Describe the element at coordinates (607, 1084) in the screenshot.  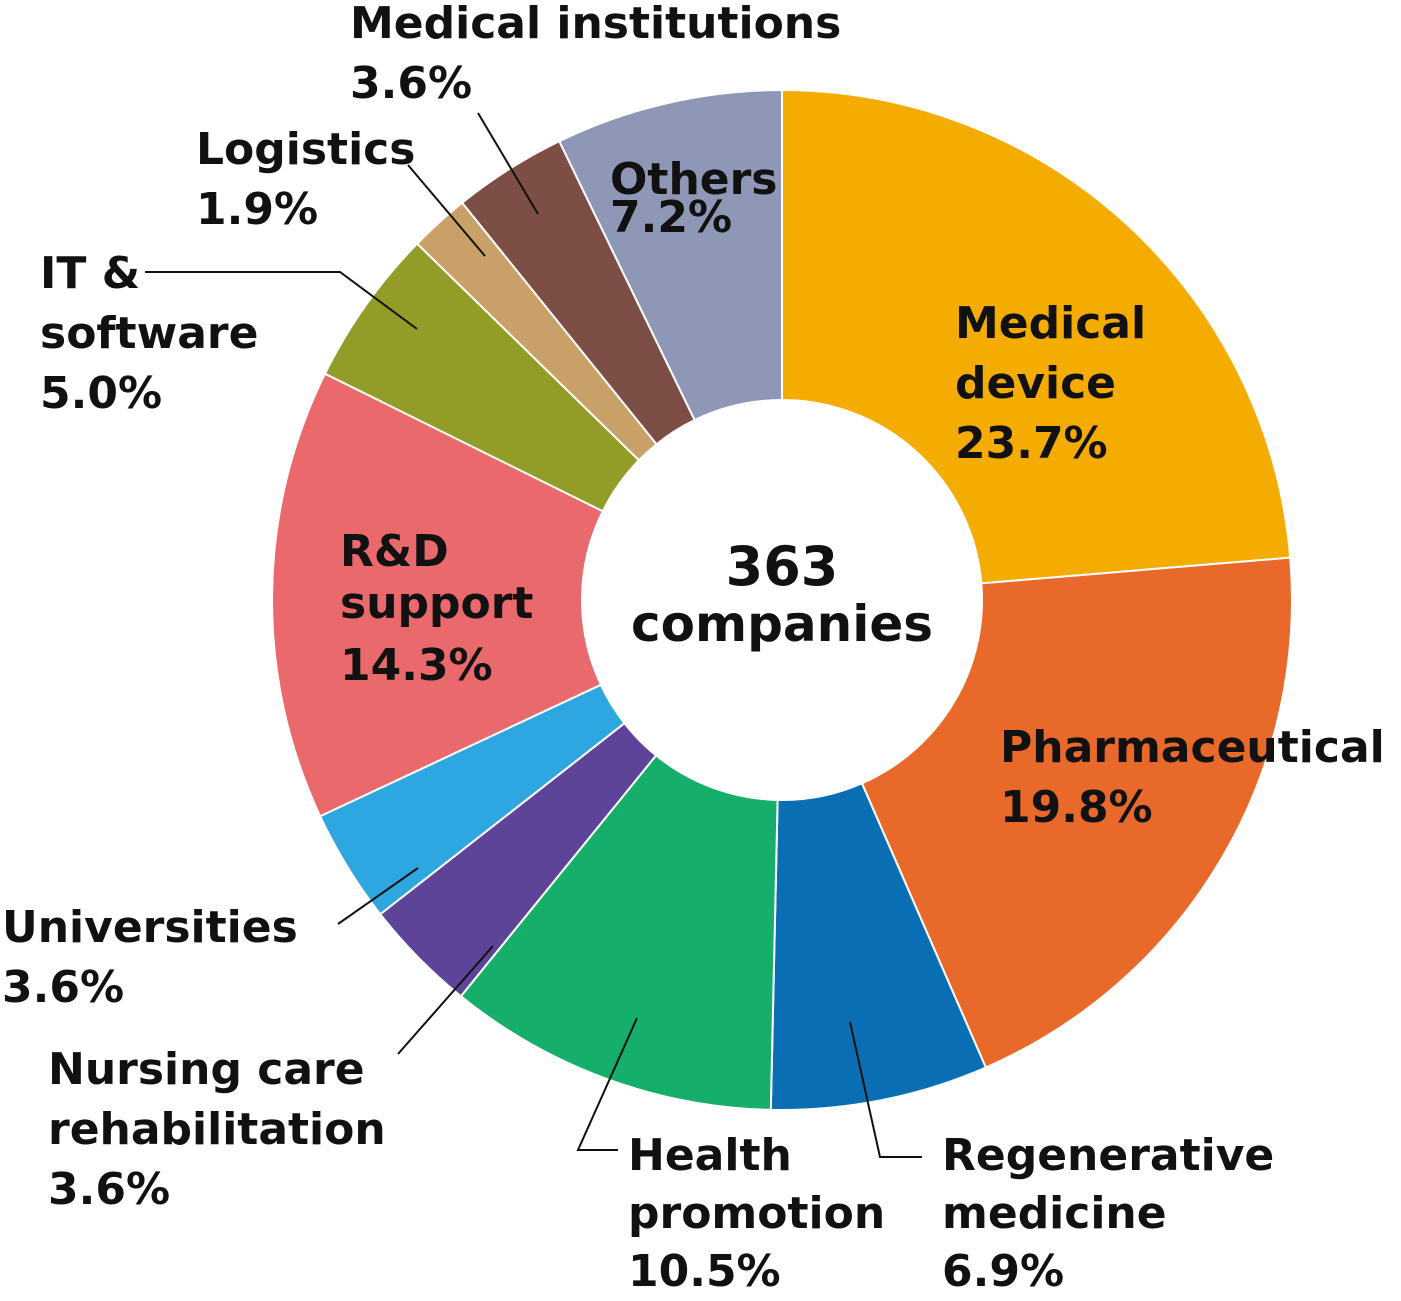
I see `leader-health-promotion` at that location.